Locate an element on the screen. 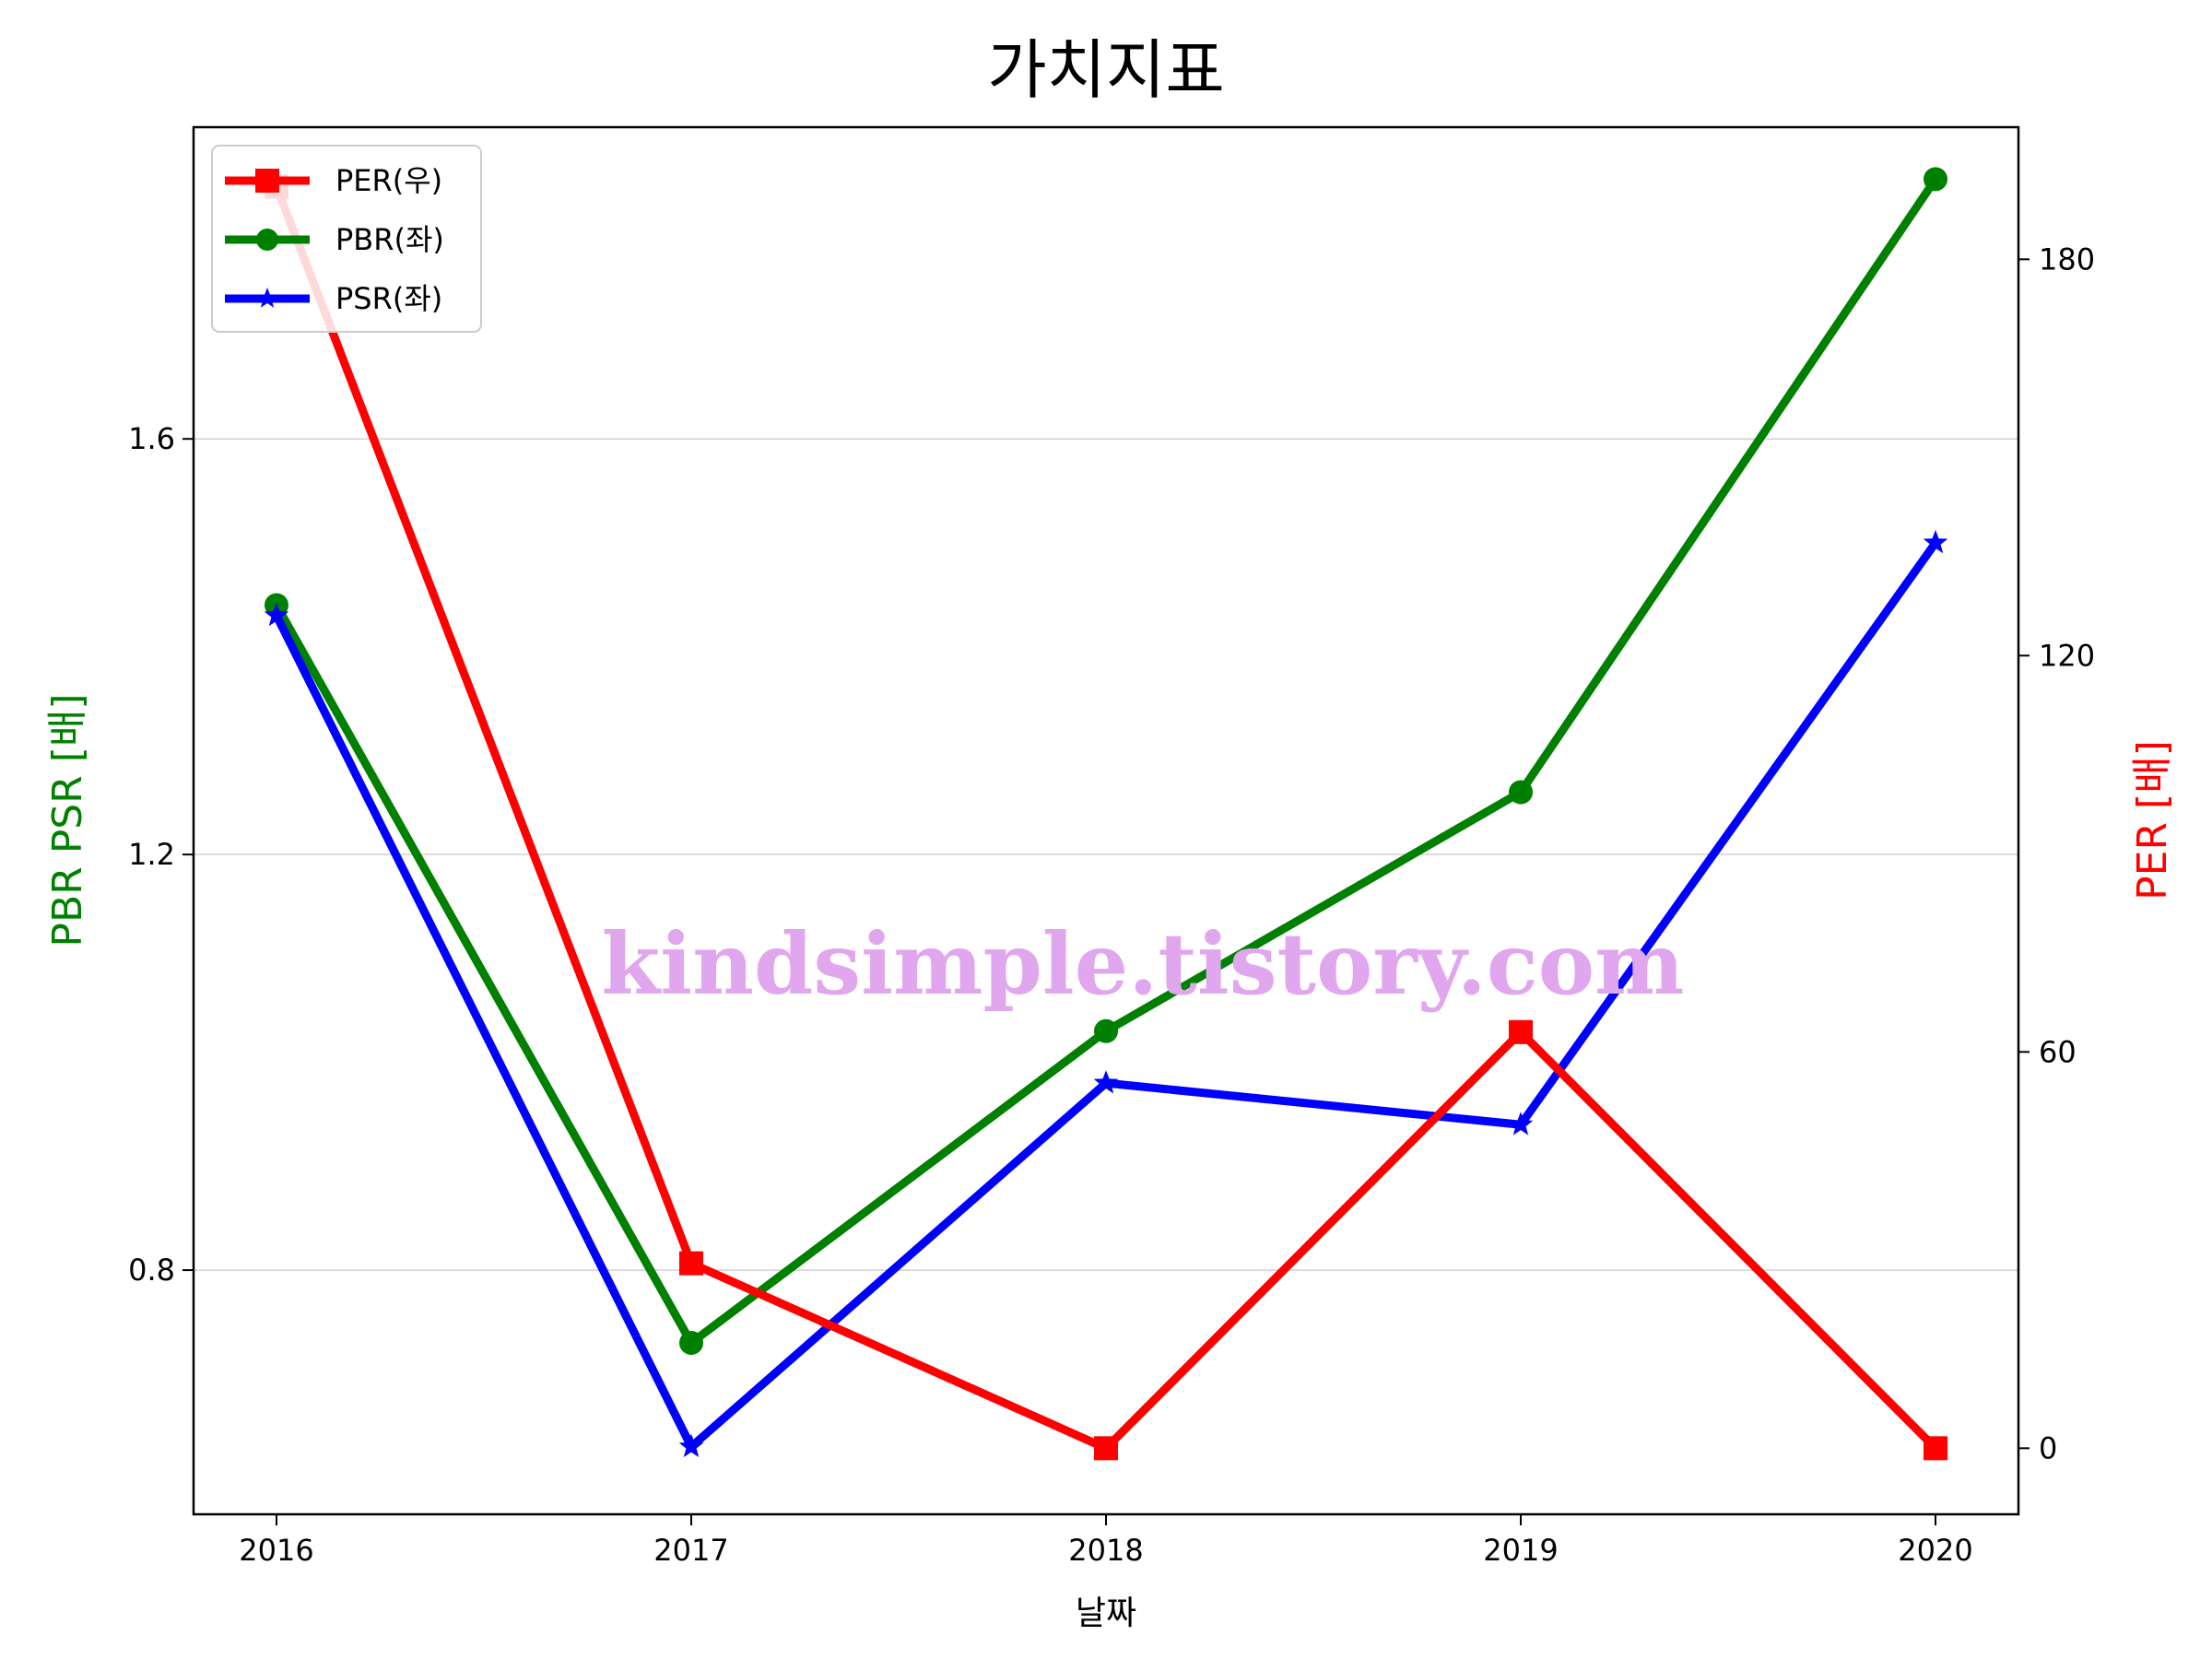  y-ticks-right: 0 60 120 180 is located at coordinates (2056, 853).